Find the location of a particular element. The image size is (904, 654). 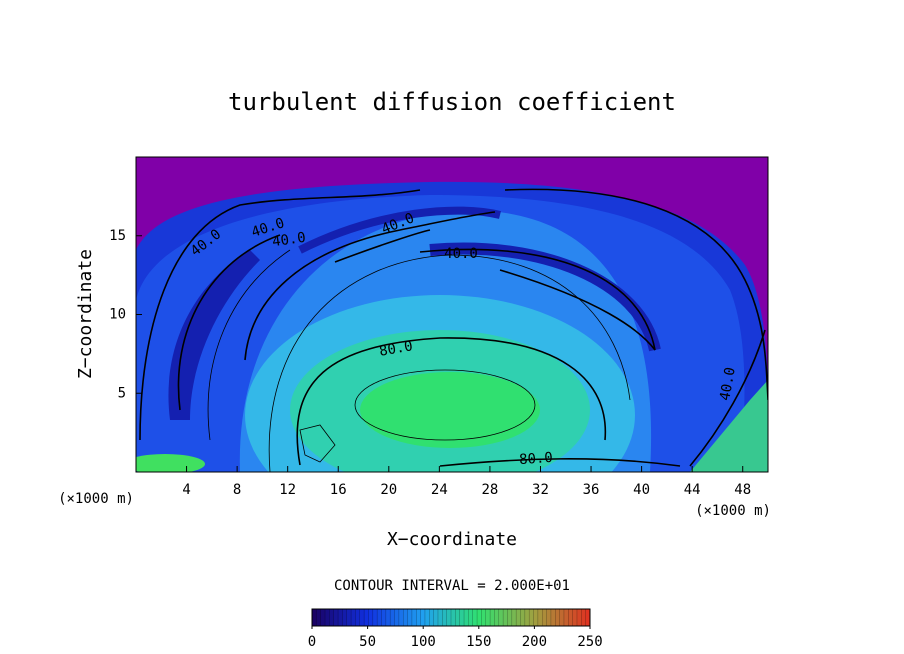

x-tick-label: 16 is located at coordinates (338, 490).